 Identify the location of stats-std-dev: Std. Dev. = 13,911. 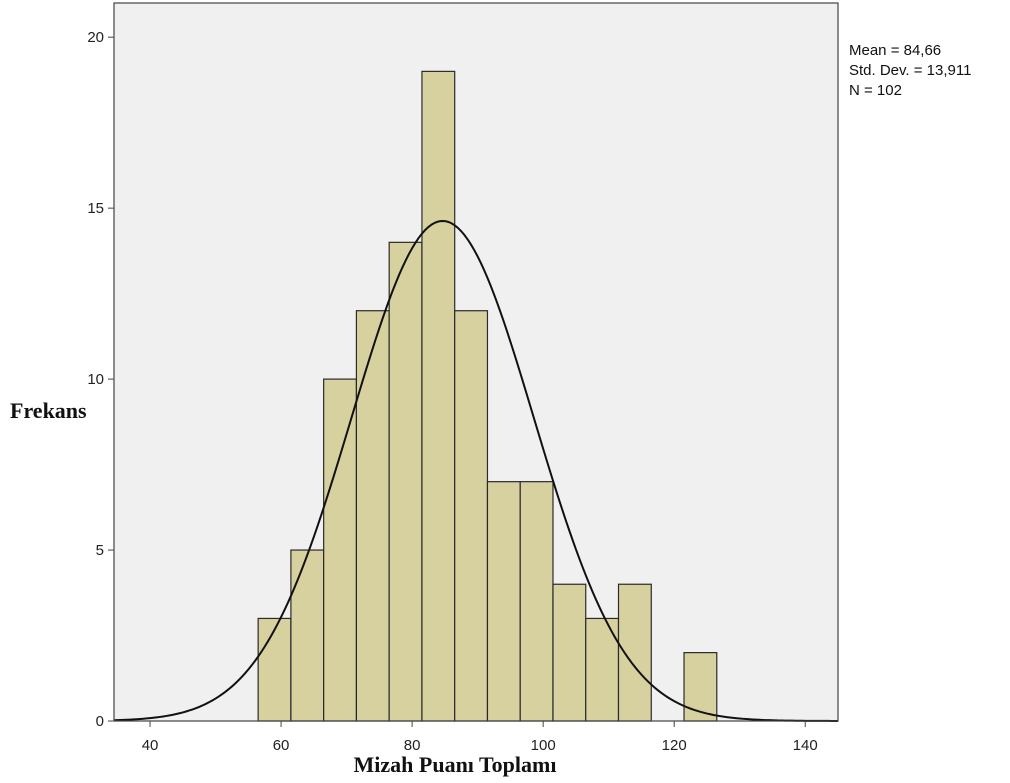
(910, 70).